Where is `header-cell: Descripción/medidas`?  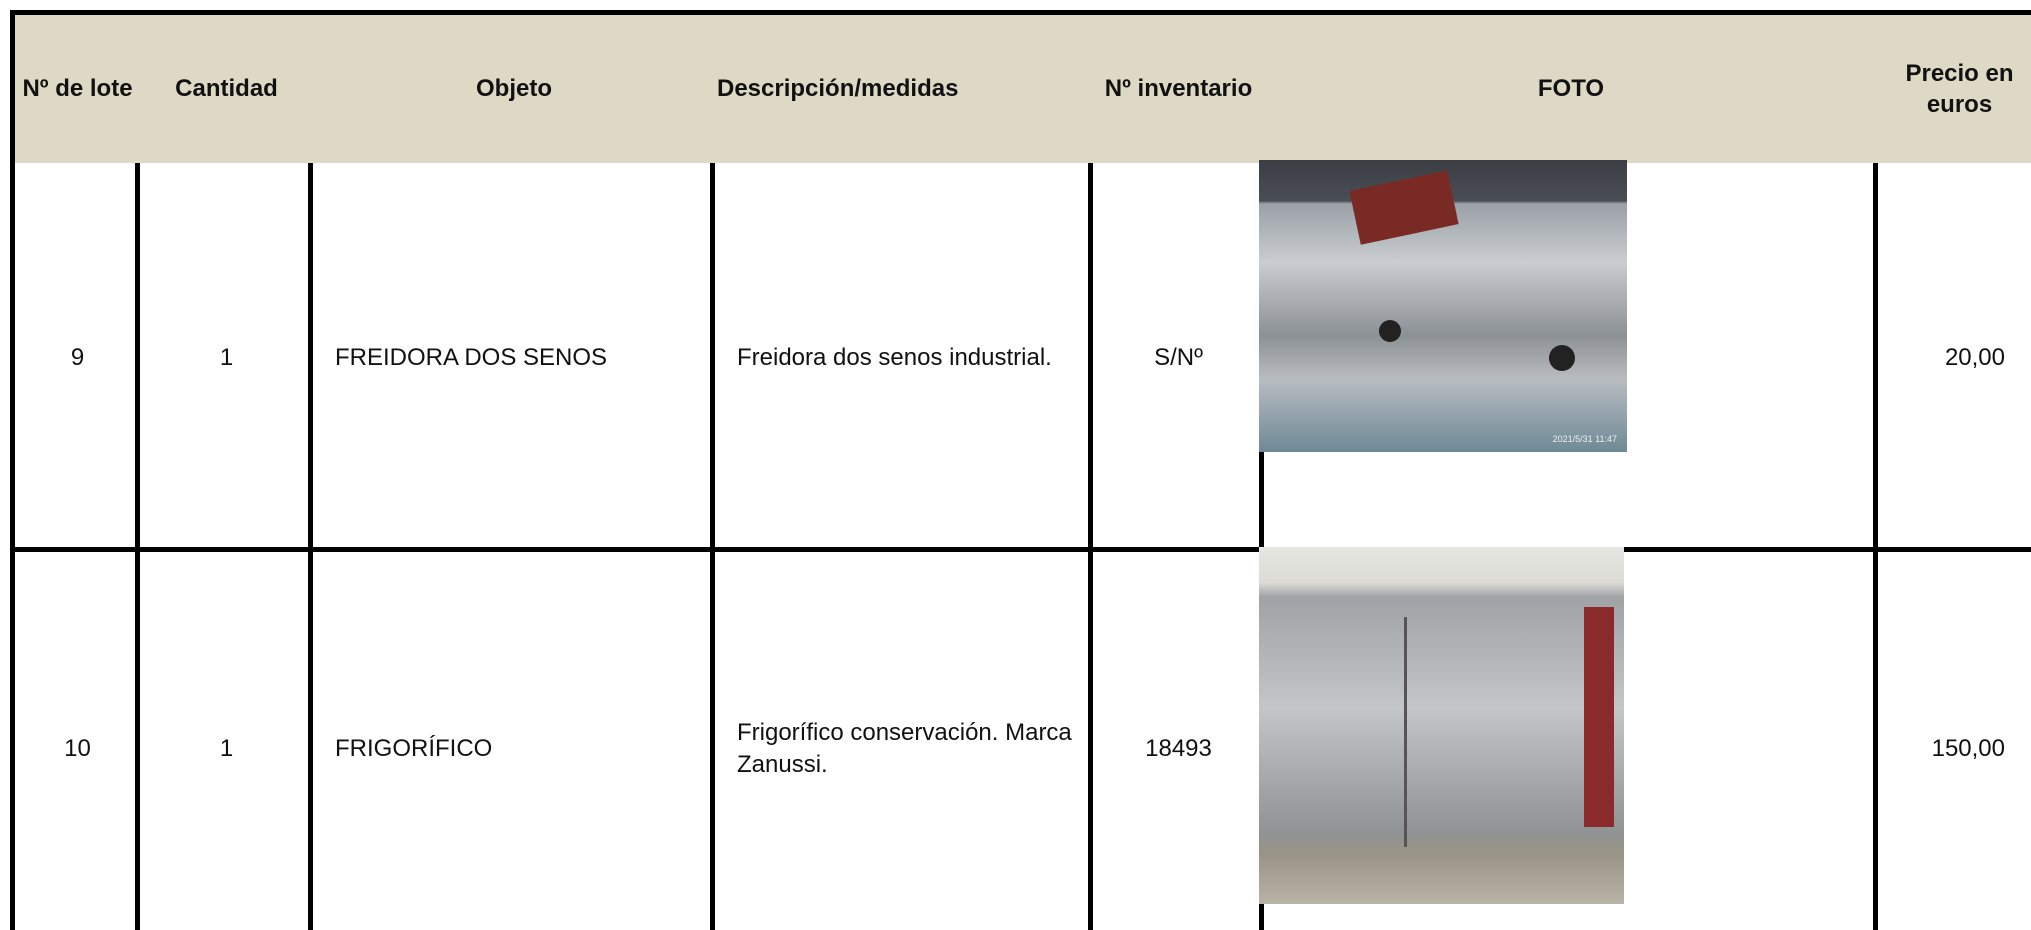
header-cell: Descripción/medidas is located at coordinates (901, 86).